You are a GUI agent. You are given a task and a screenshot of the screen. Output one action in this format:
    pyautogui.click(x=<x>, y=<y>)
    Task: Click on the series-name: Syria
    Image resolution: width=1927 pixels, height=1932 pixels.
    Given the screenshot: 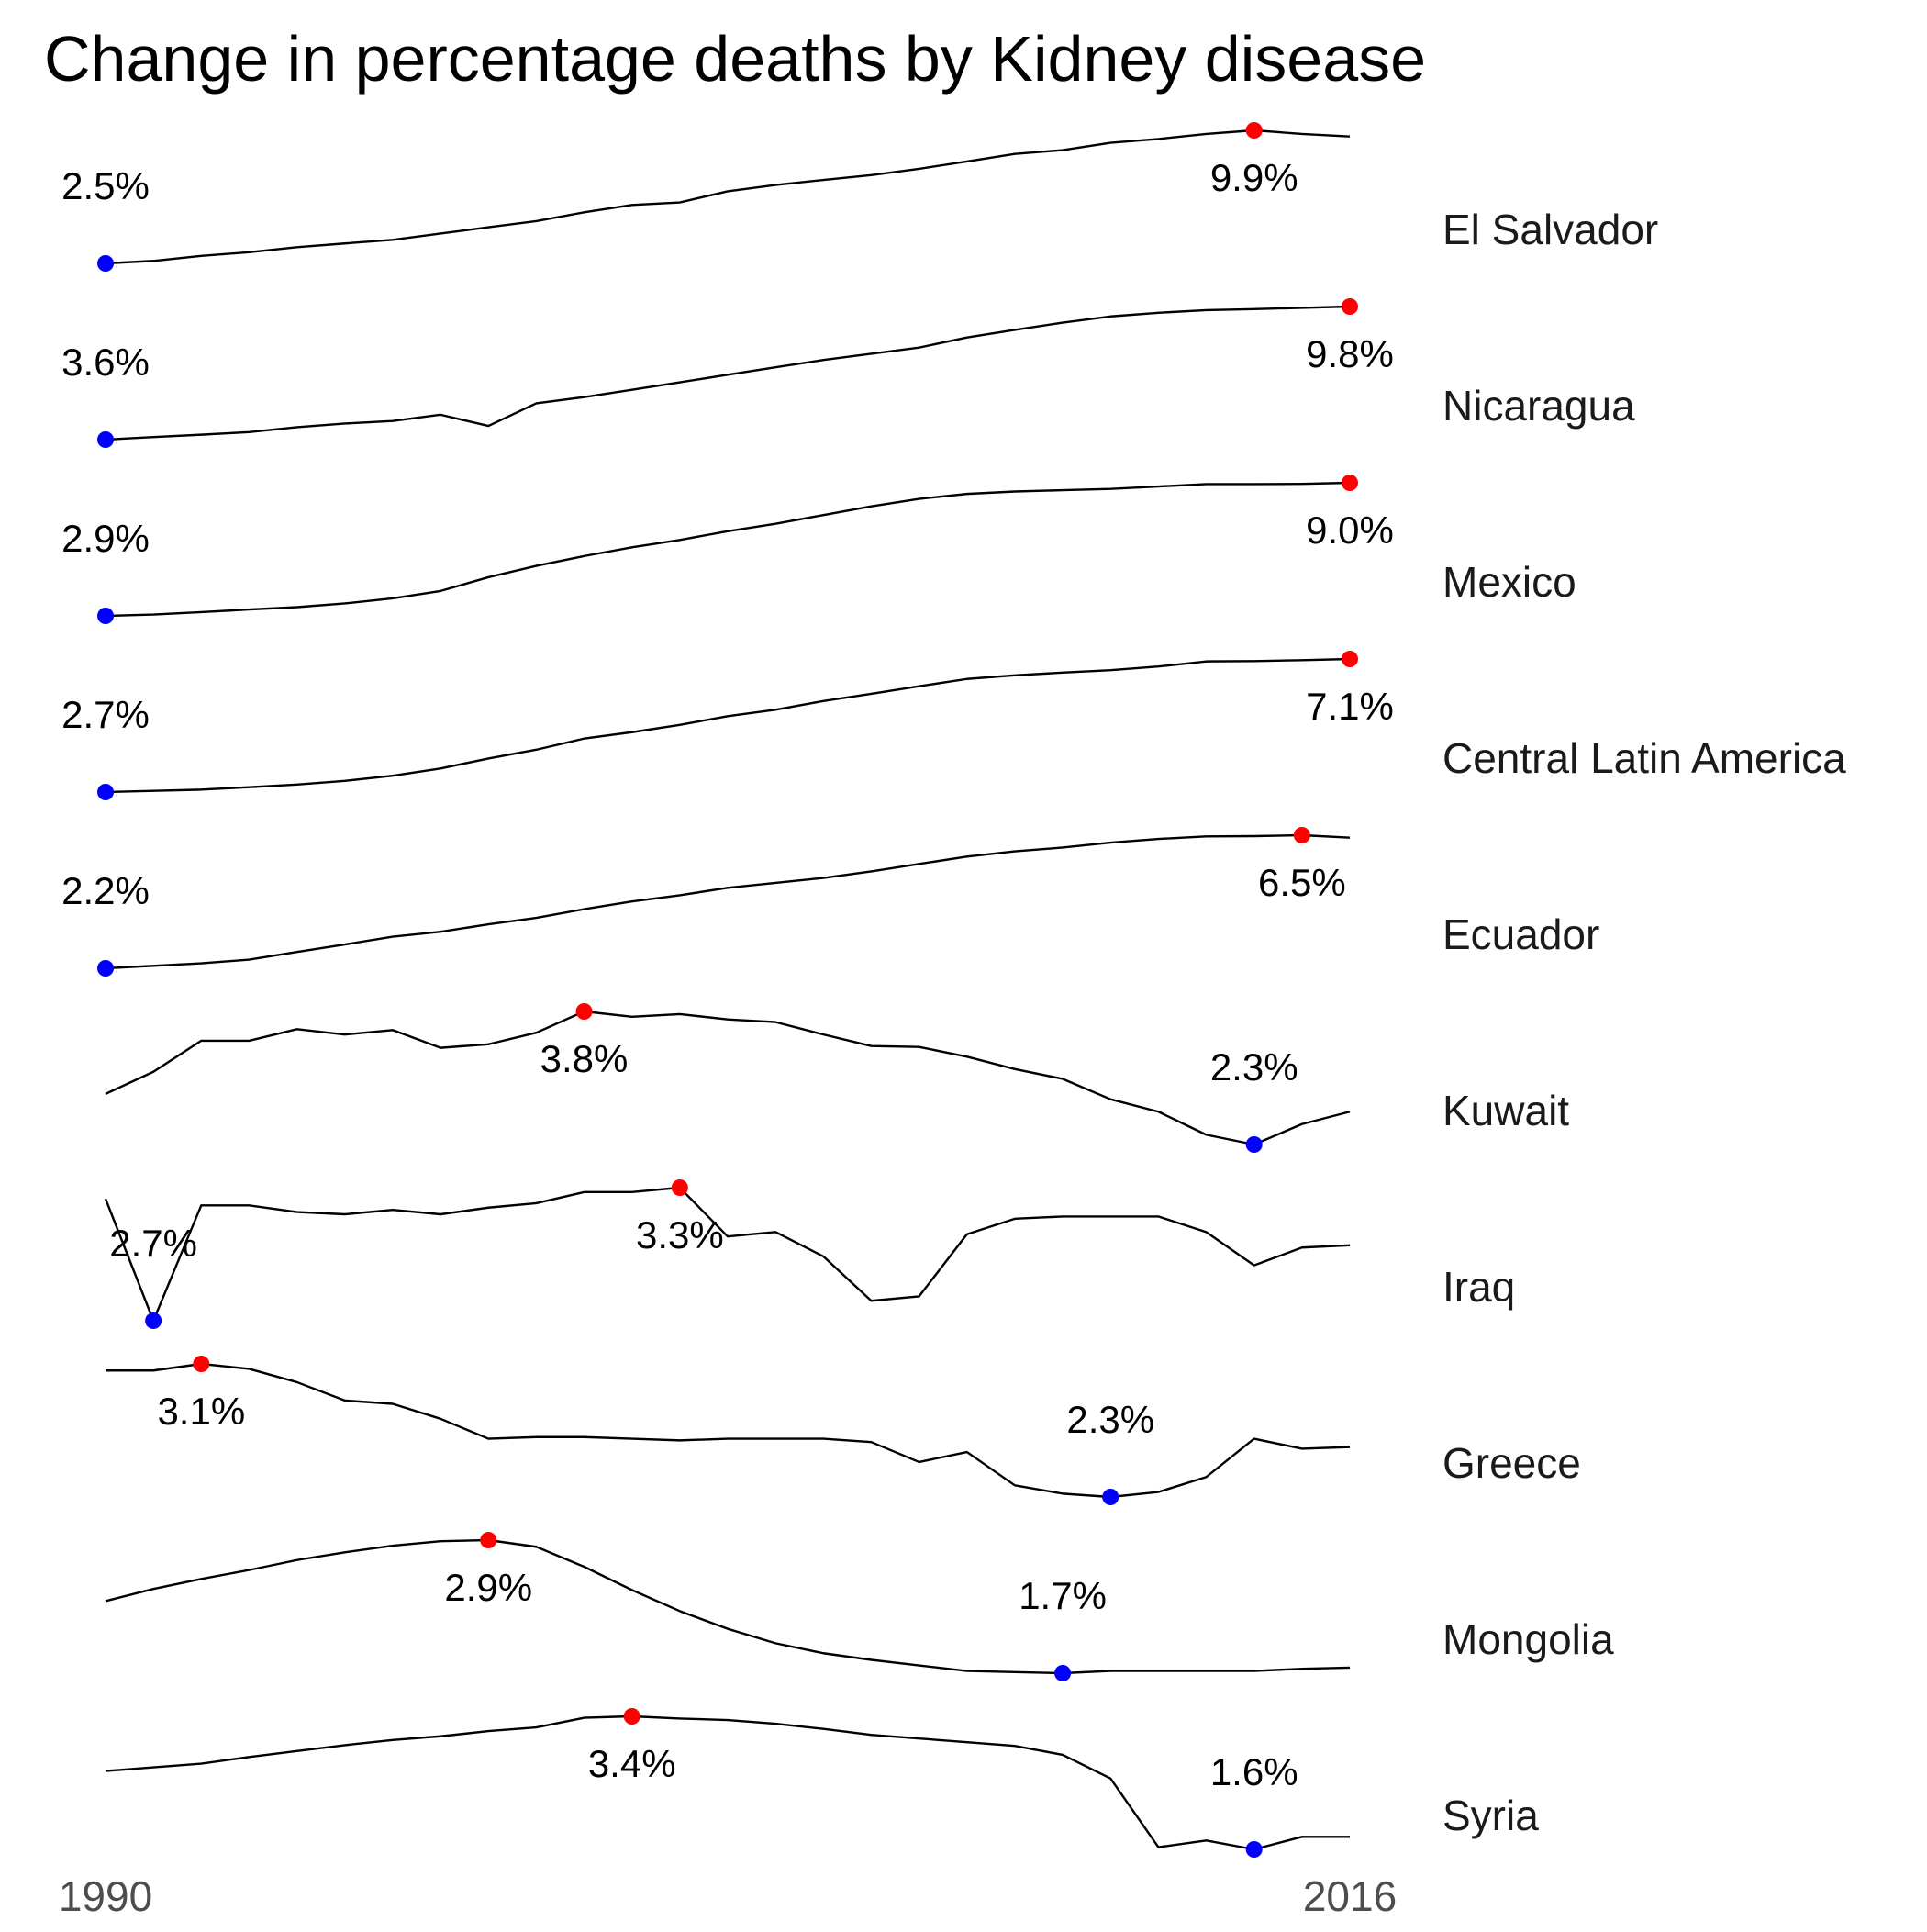 What is the action you would take?
    pyautogui.click(x=1490, y=1815)
    